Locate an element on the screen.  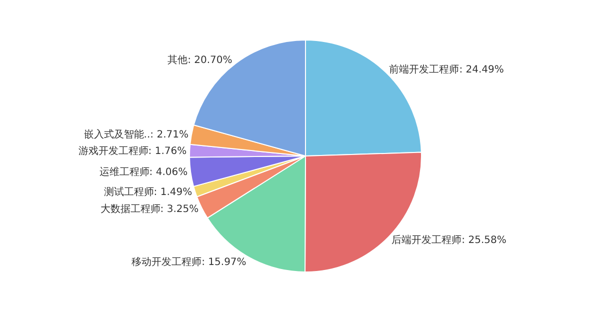
slice-label: 大数据工程师: 3.25% is located at coordinates (149, 208).